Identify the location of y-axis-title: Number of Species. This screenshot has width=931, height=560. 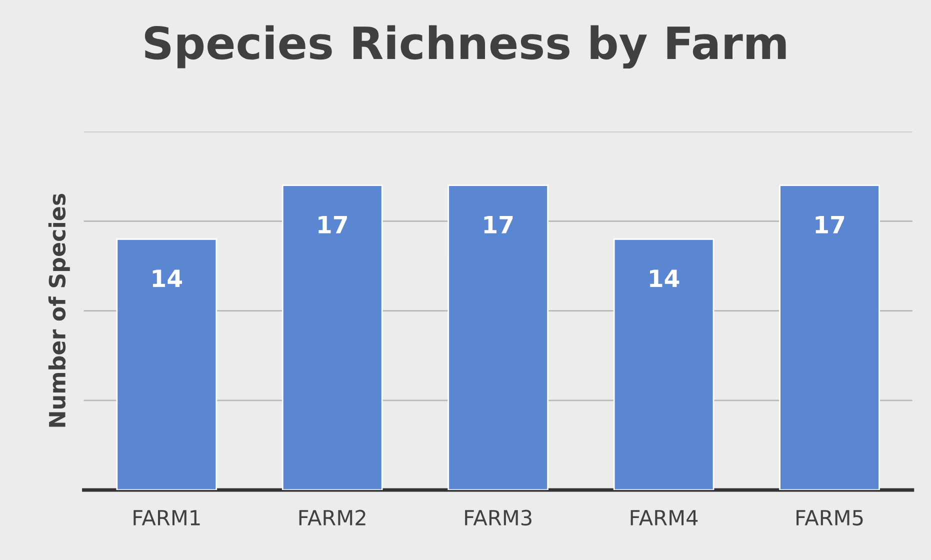
(59, 310).